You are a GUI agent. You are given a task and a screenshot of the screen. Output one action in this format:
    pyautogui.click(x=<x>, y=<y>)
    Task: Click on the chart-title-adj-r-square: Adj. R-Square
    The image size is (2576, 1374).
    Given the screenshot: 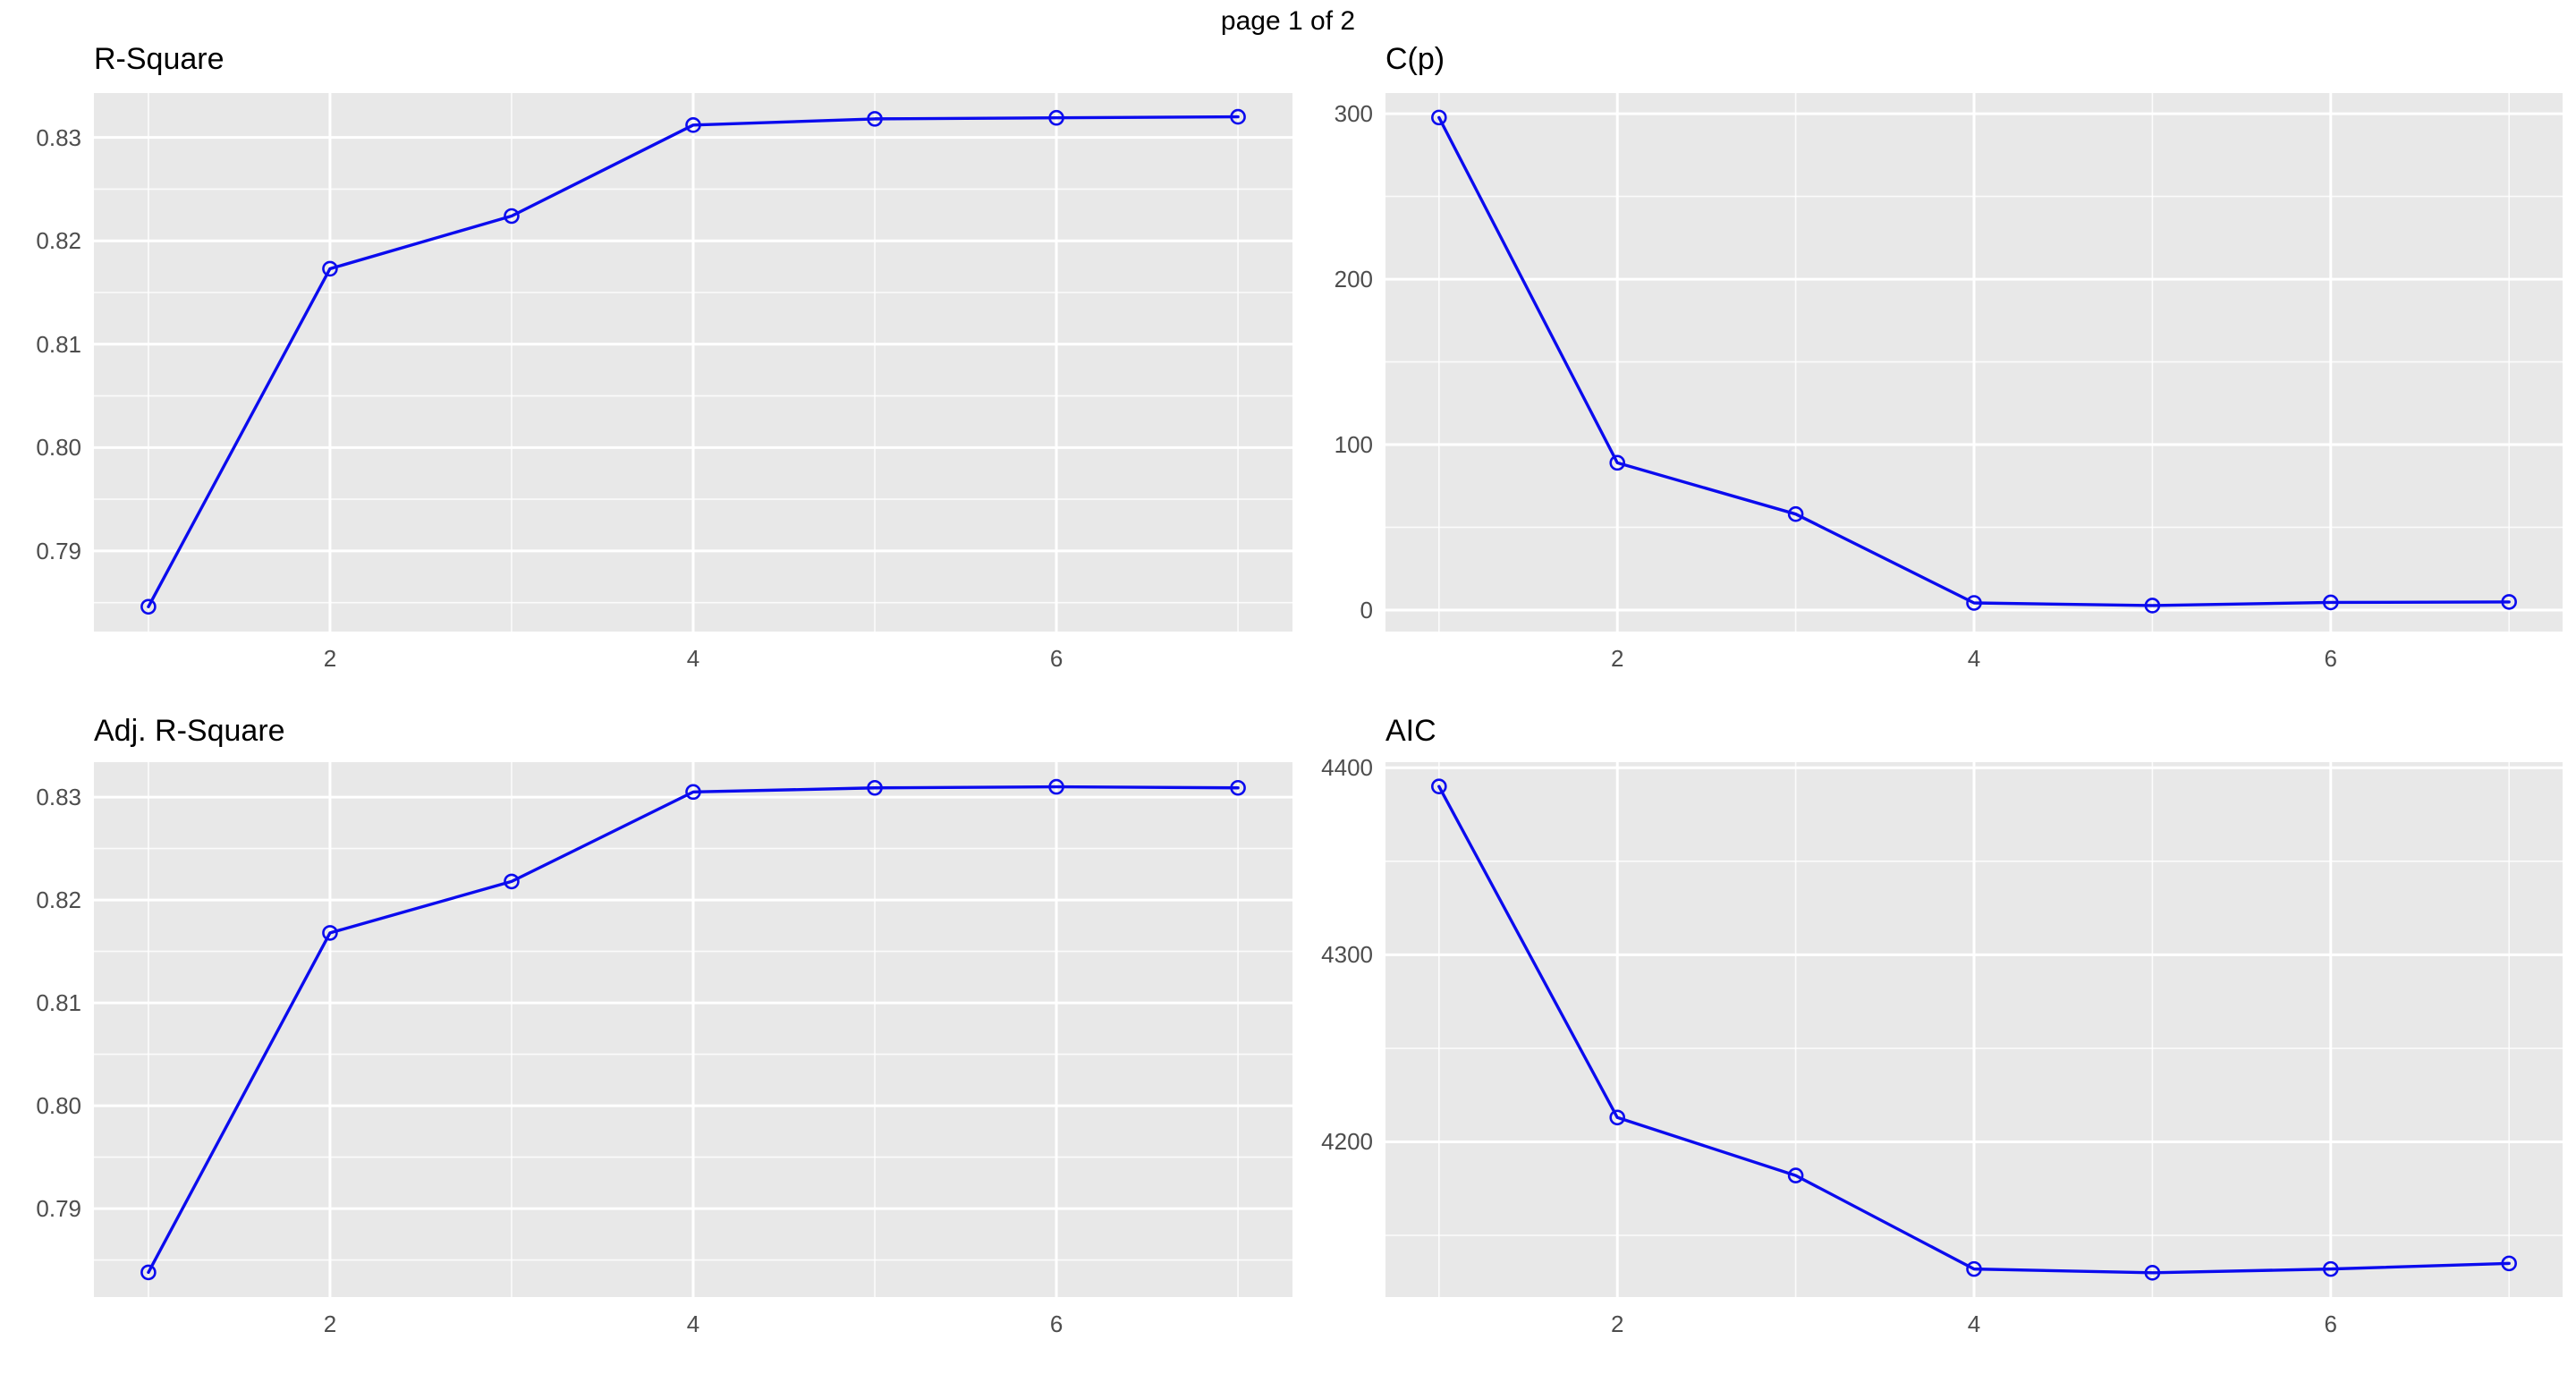 What is the action you would take?
    pyautogui.click(x=189, y=731)
    